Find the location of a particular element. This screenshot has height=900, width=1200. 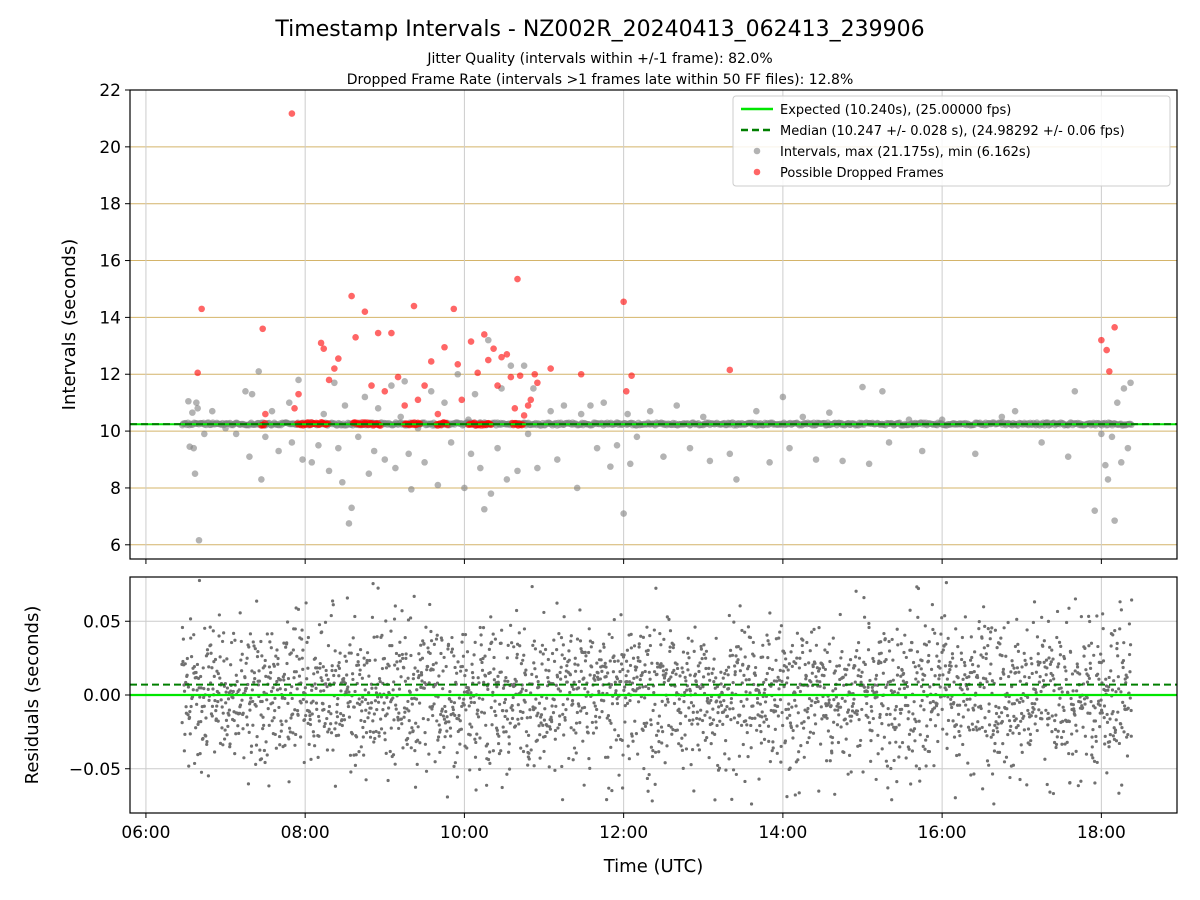

y-tick-label: 14 is located at coordinates (110, 318).